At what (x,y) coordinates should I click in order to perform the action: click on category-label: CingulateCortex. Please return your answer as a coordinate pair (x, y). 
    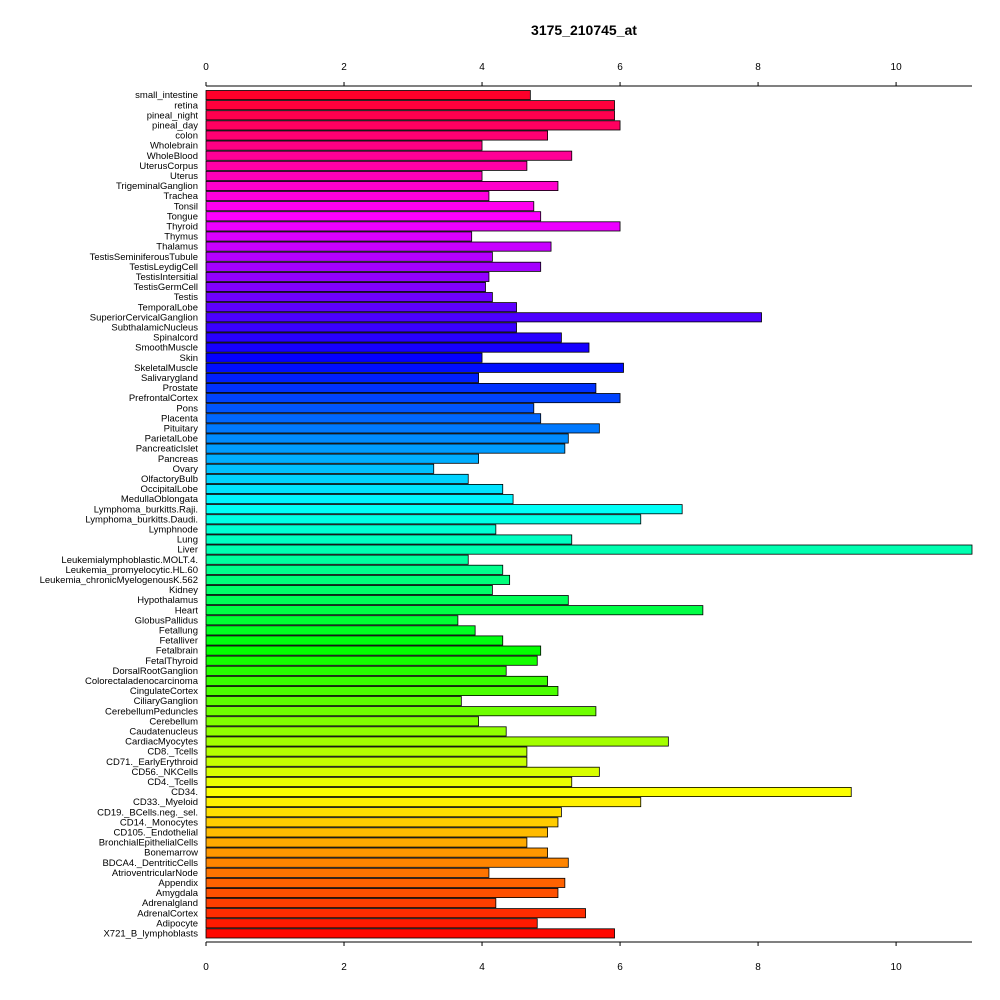
    Looking at the image, I should click on (164, 691).